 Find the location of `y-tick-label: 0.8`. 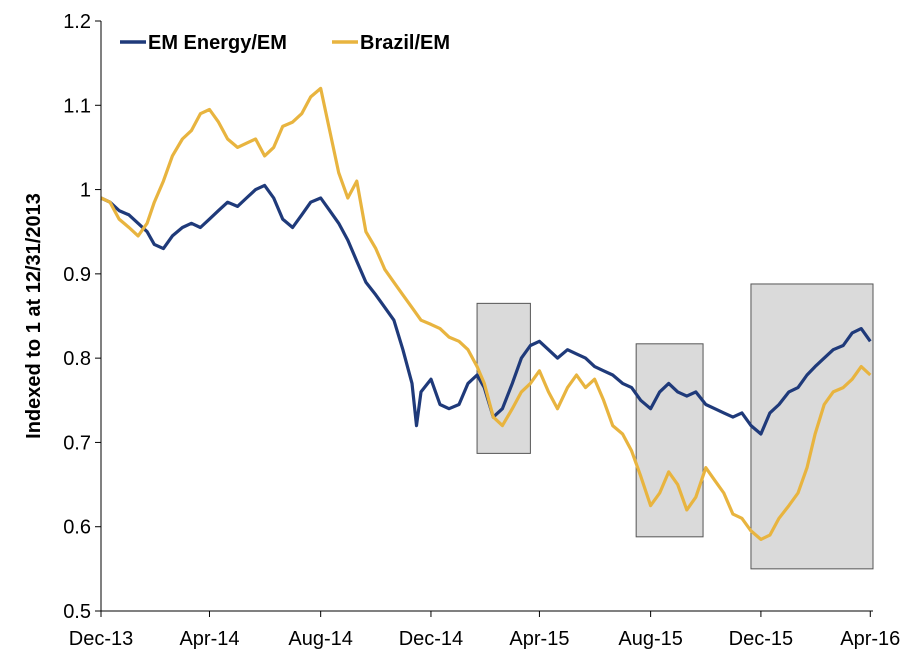

y-tick-label: 0.8 is located at coordinates (77, 359).